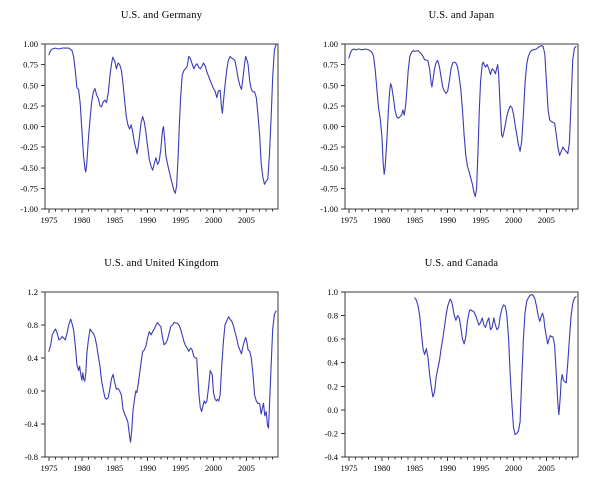  Describe the element at coordinates (461, 263) in the screenshot. I see `chart-title: U.S. and Canada` at that location.